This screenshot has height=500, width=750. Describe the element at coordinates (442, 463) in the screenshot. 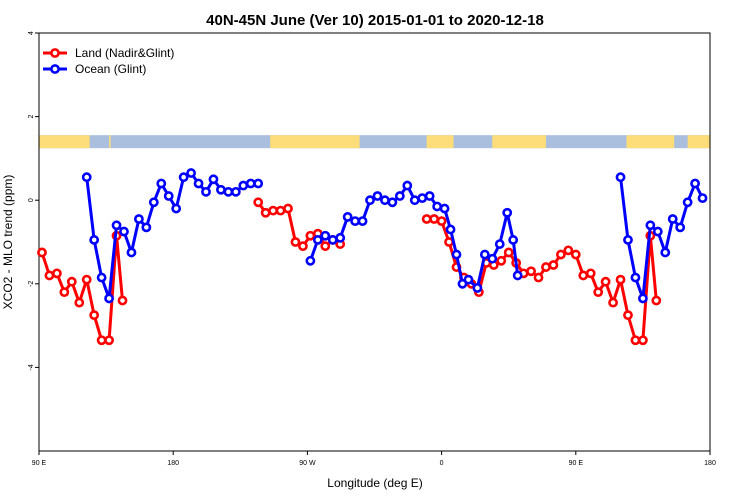

I see `x-tick-label: 0` at that location.